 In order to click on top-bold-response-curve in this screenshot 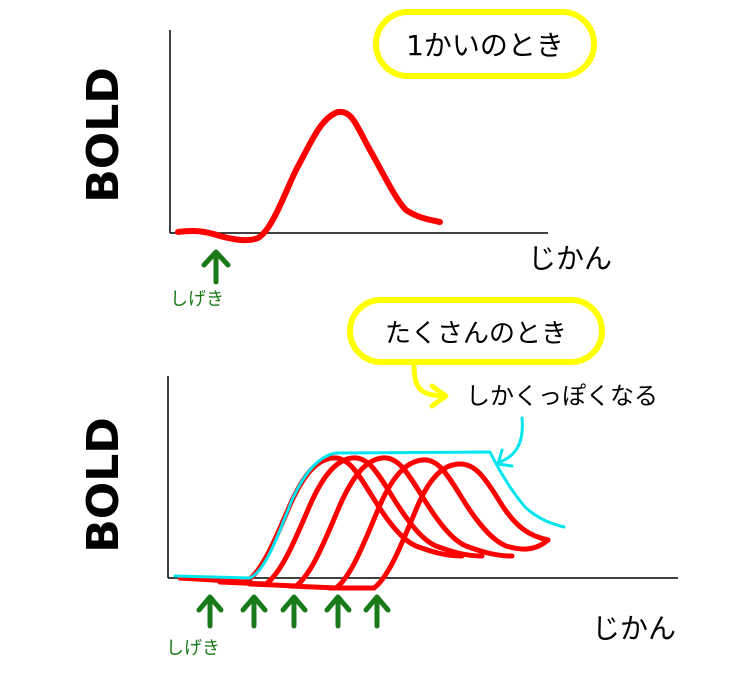, I will do `click(309, 176)`.